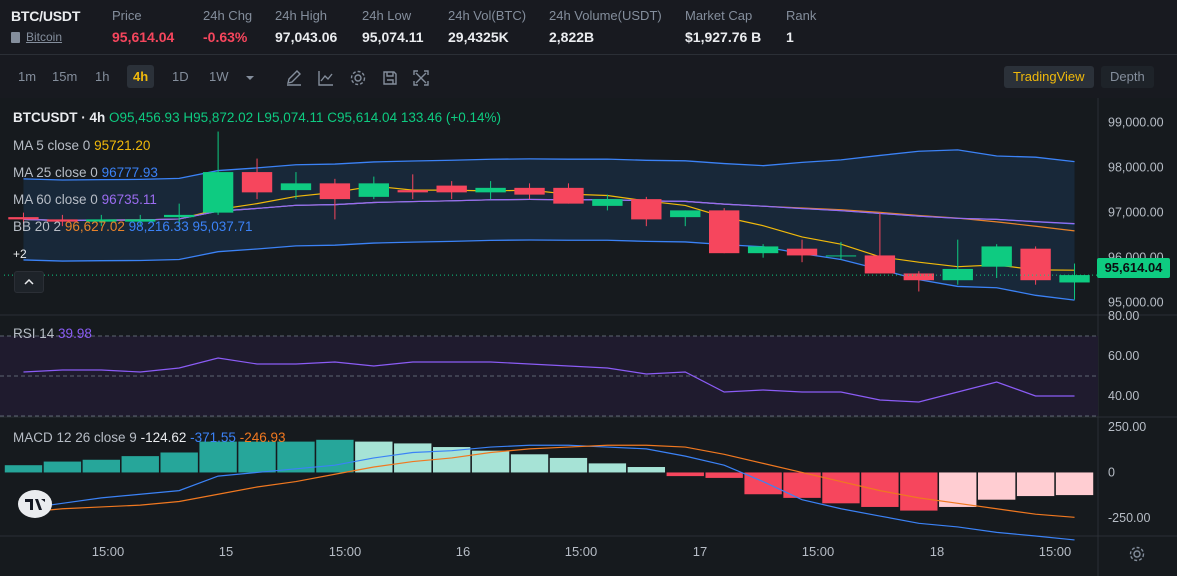  I want to click on legend-change: 133.46 (+0.14%), so click(451, 117).